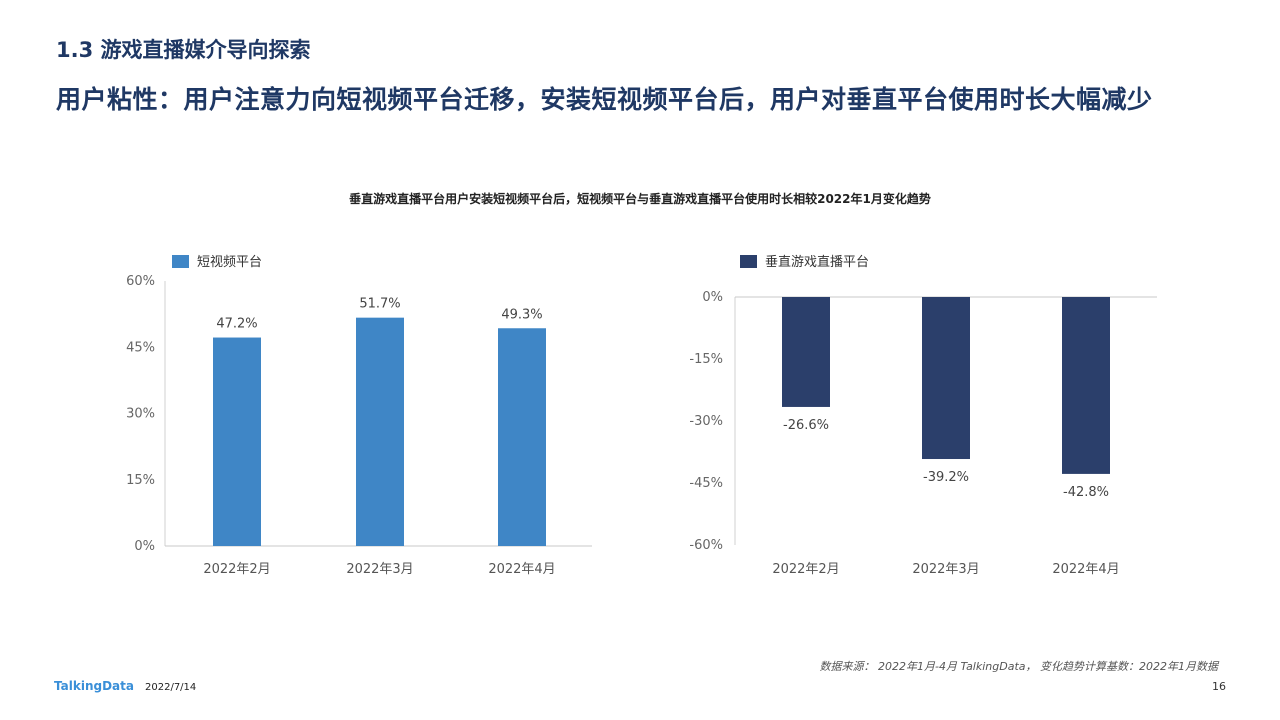 Image resolution: width=1280 pixels, height=720 pixels. What do you see at coordinates (140, 281) in the screenshot?
I see `y-tick-label: 60%` at bounding box center [140, 281].